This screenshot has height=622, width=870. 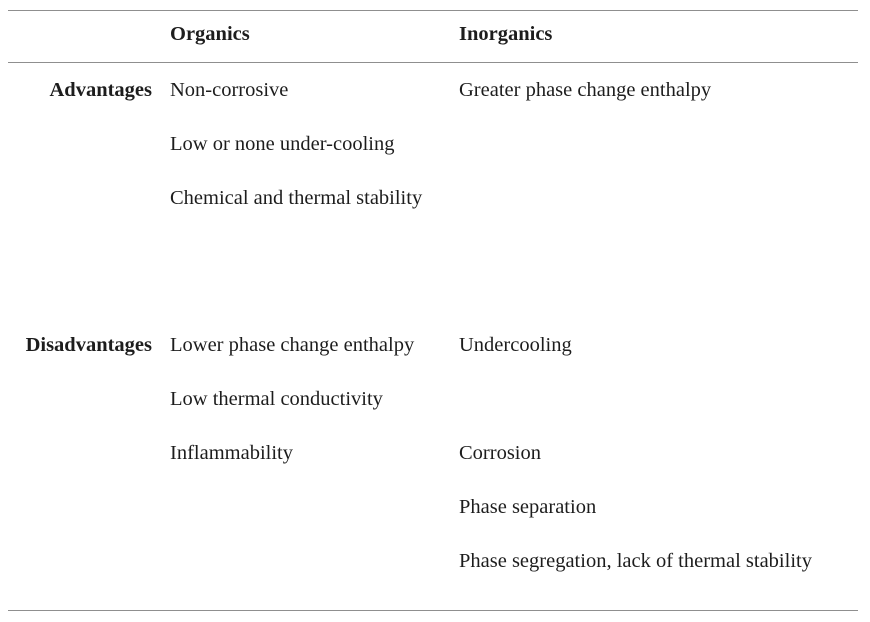 I want to click on column-header-inorganics: Inorganics, so click(x=506, y=34).